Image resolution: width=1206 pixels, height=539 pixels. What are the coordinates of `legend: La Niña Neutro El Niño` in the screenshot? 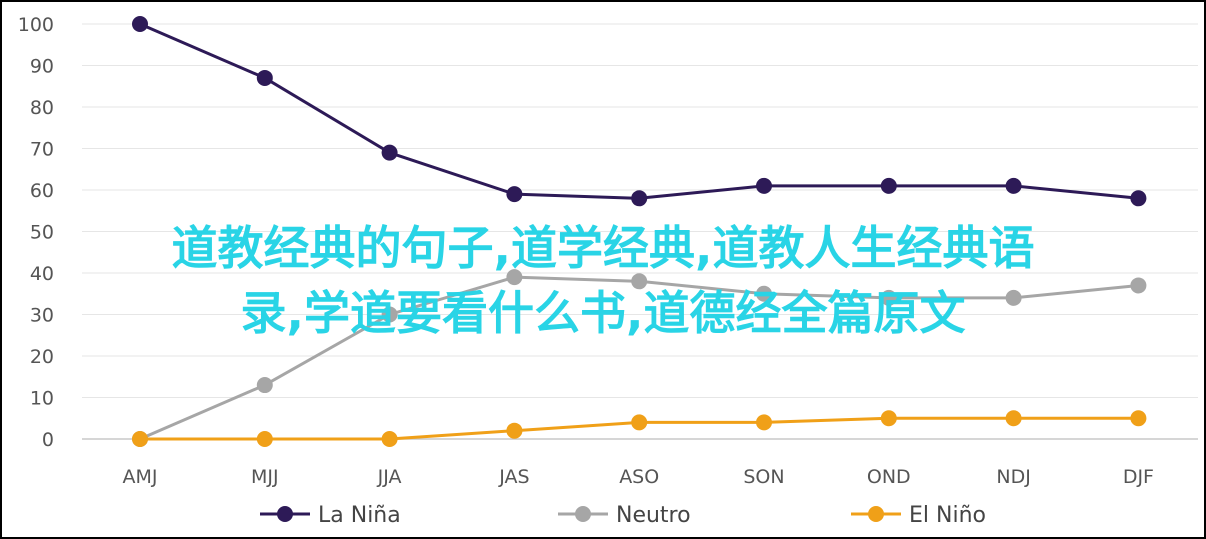 It's located at (623, 515).